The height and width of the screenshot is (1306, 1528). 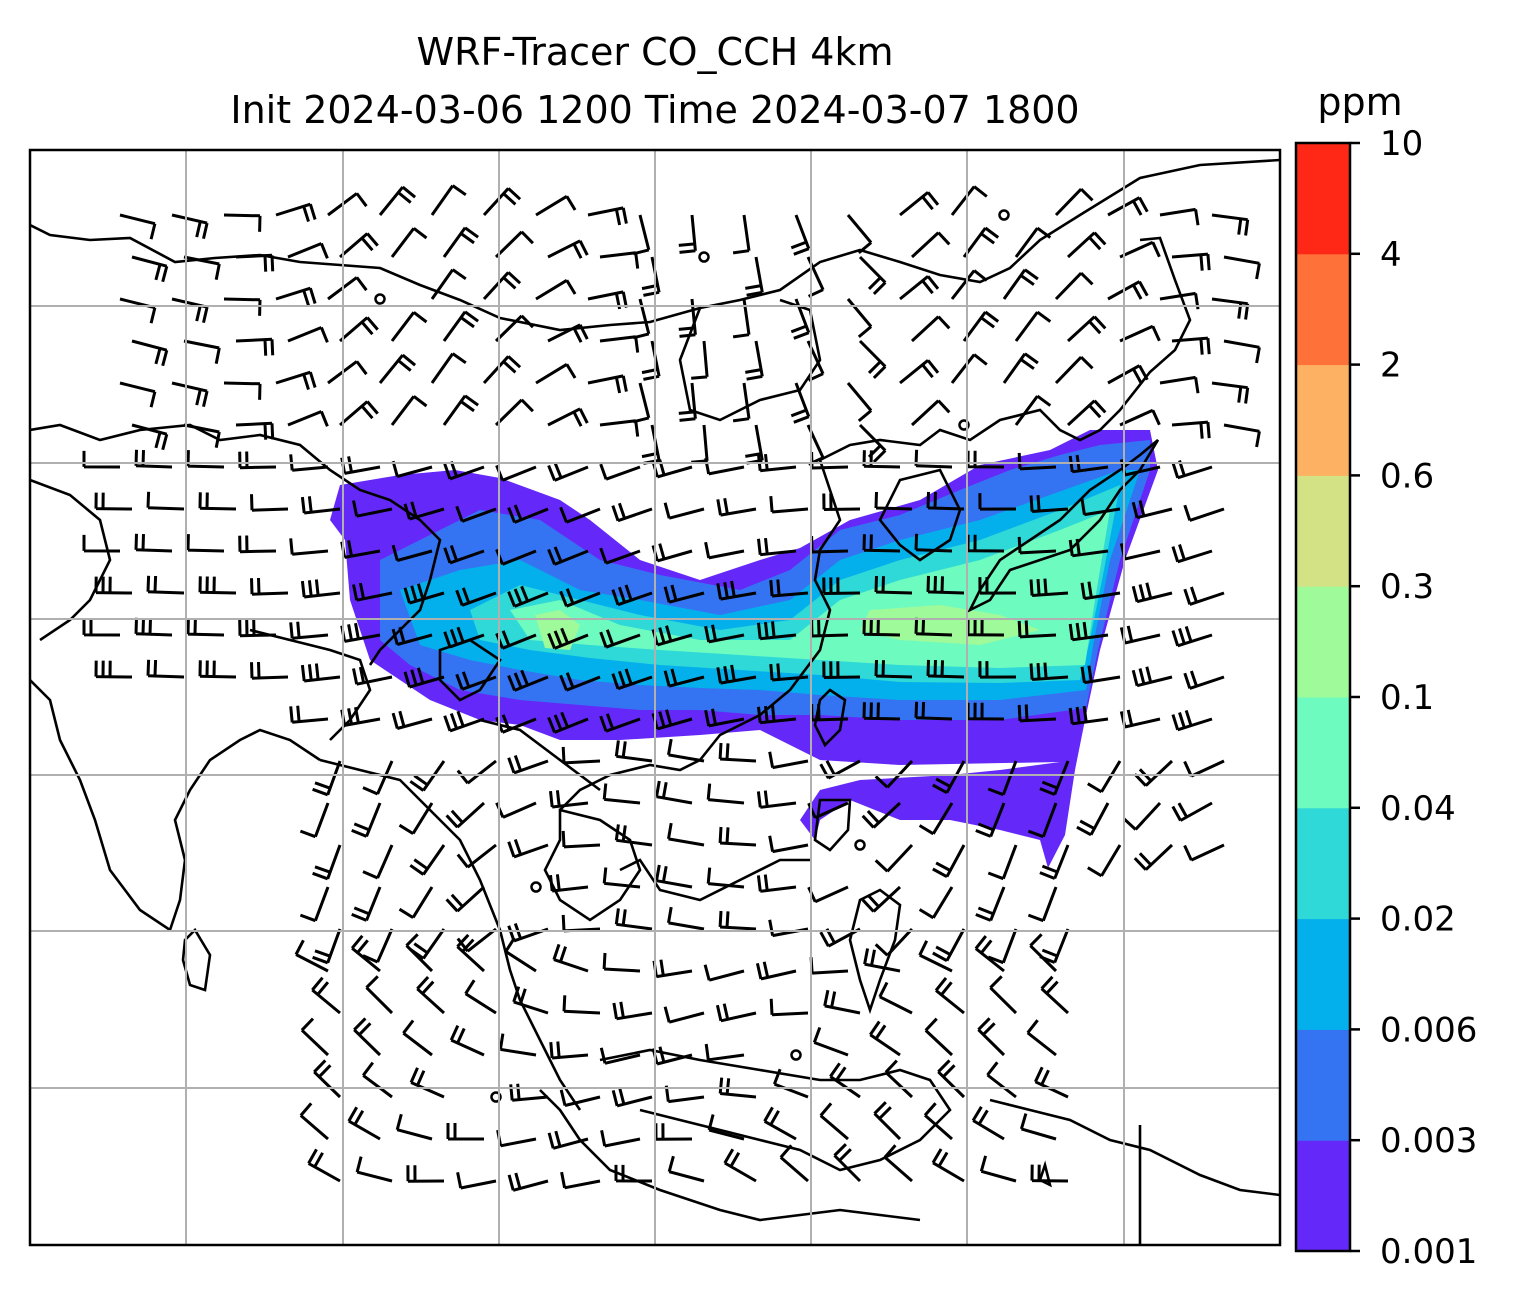 What do you see at coordinates (1407, 476) in the screenshot?
I see `colorbar-tick-label: 0.6` at bounding box center [1407, 476].